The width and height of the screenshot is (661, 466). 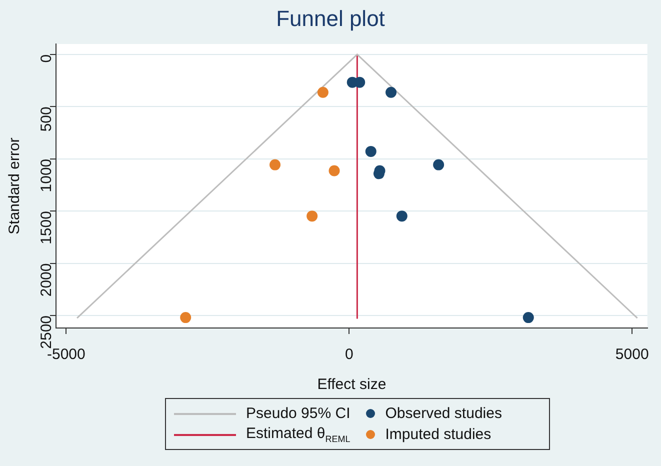 I want to click on x-tick-label: 5000, so click(x=632, y=355).